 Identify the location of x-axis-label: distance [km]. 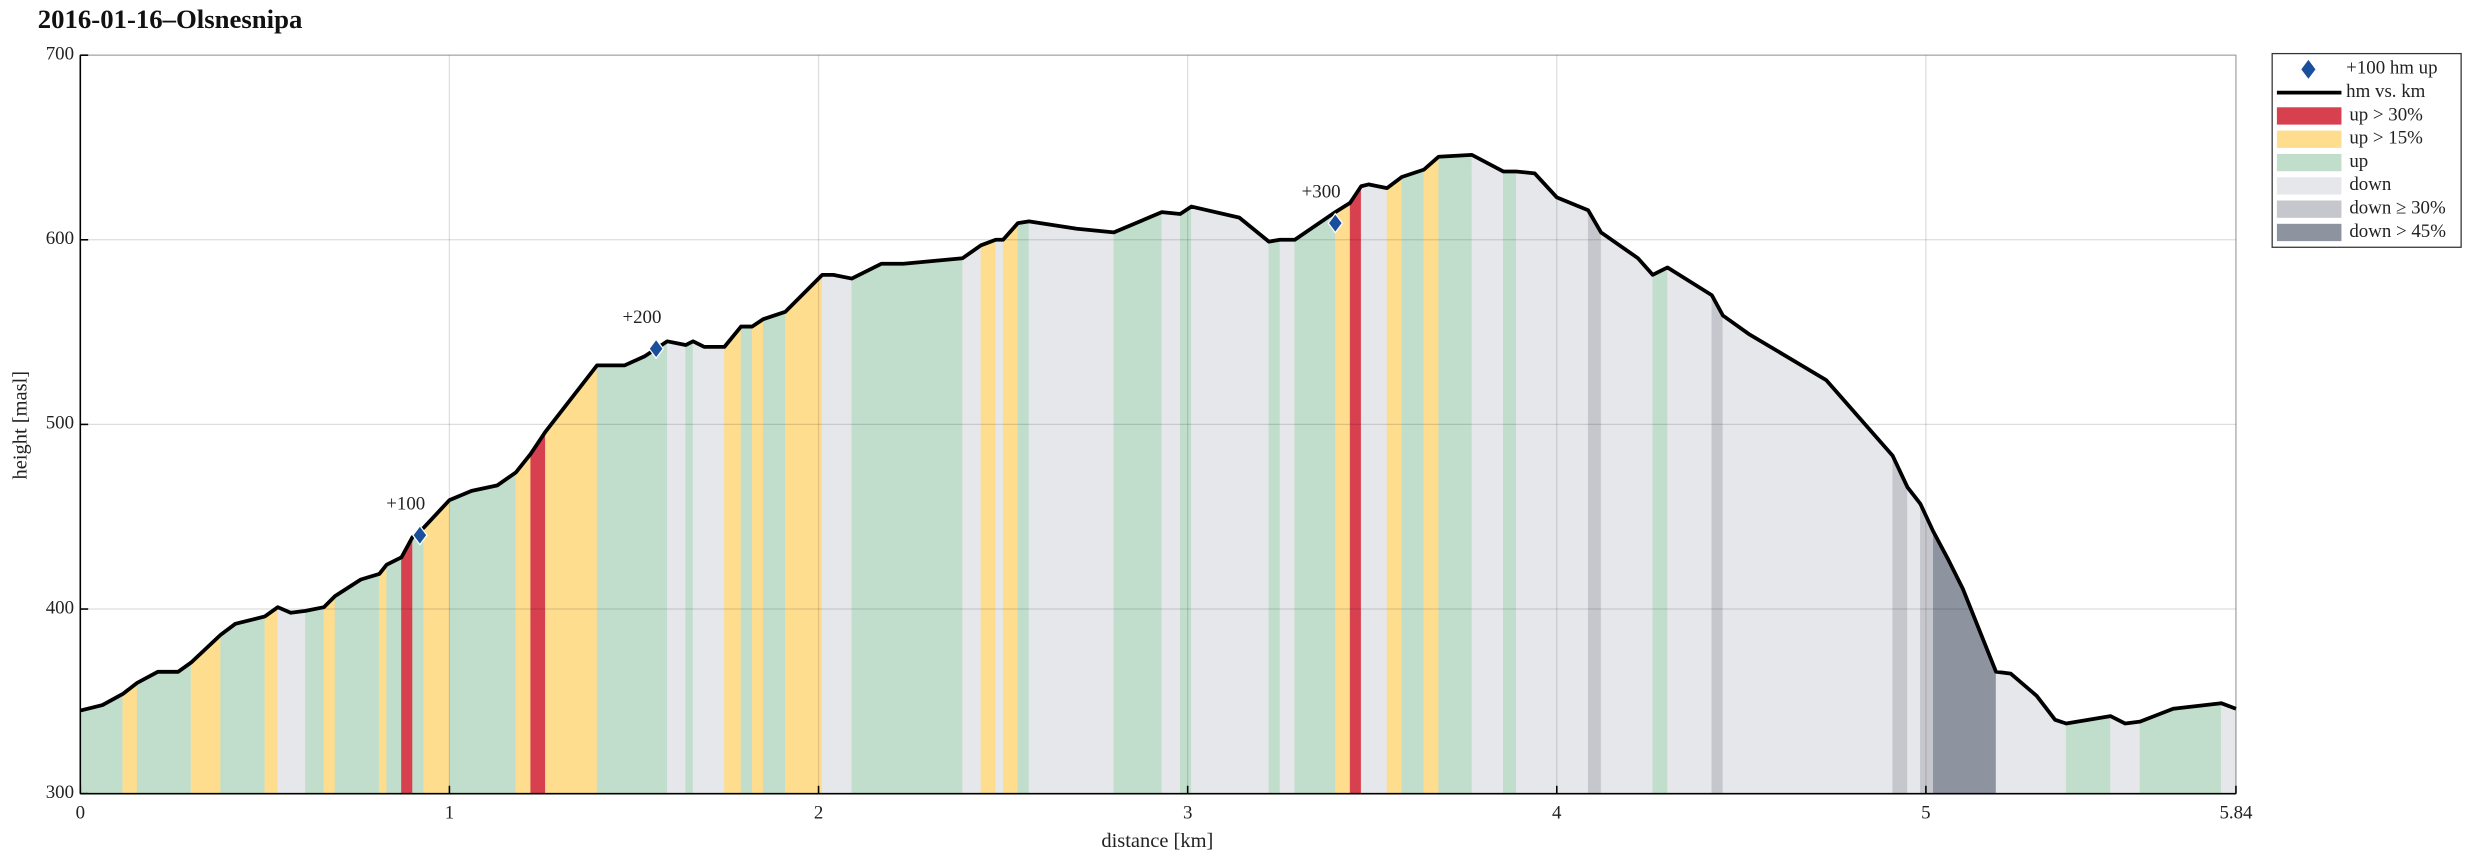
(1157, 841).